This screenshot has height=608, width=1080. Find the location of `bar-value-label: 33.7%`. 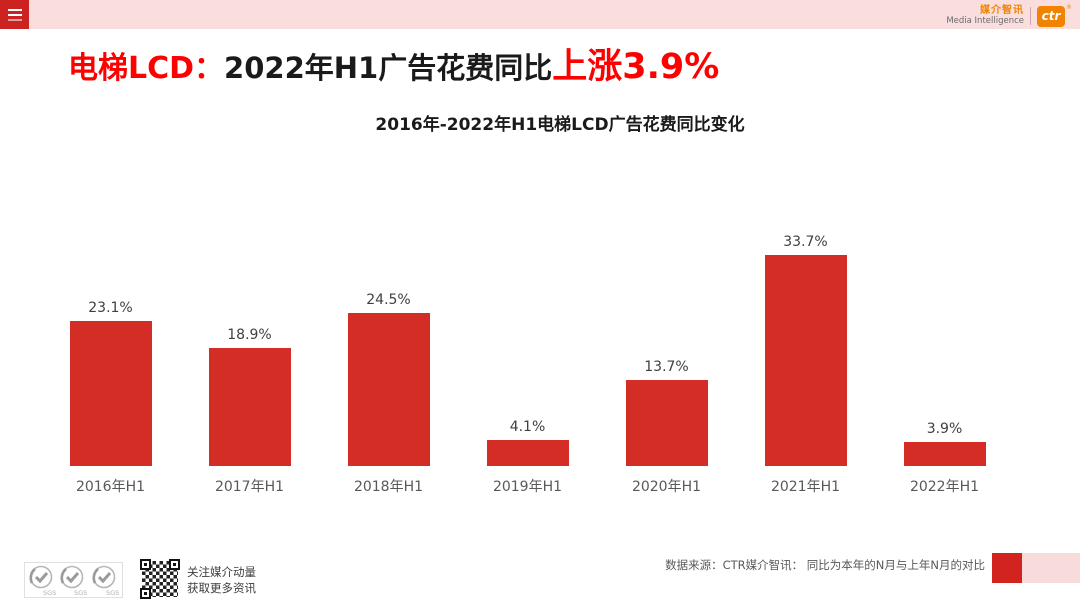

bar-value-label: 33.7% is located at coordinates (805, 242).